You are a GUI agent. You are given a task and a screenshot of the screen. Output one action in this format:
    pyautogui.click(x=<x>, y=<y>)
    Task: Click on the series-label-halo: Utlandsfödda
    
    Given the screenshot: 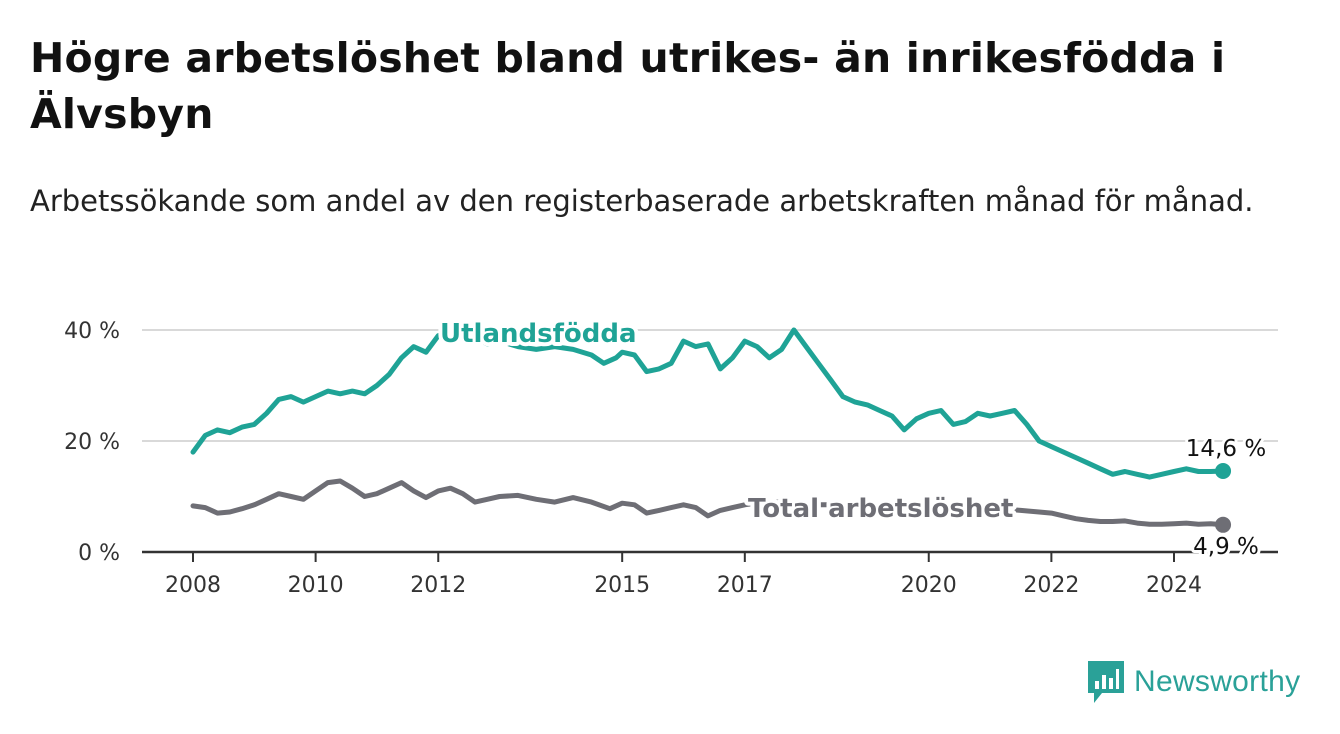 What is the action you would take?
    pyautogui.click(x=538, y=334)
    